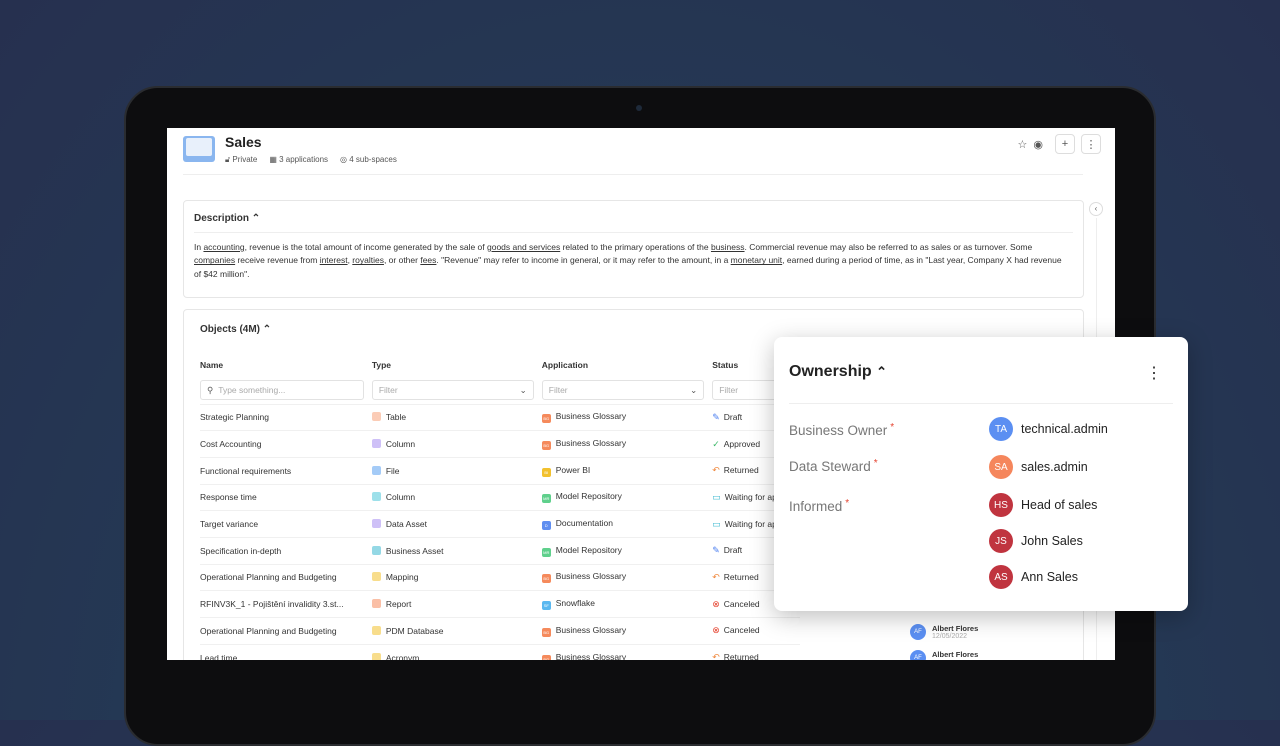 This screenshot has height=746, width=1280. I want to click on role-label: Informed, so click(816, 506).